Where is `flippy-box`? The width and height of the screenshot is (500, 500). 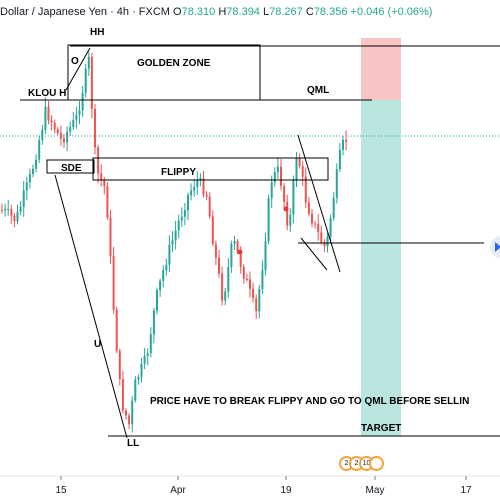 flippy-box is located at coordinates (210, 169).